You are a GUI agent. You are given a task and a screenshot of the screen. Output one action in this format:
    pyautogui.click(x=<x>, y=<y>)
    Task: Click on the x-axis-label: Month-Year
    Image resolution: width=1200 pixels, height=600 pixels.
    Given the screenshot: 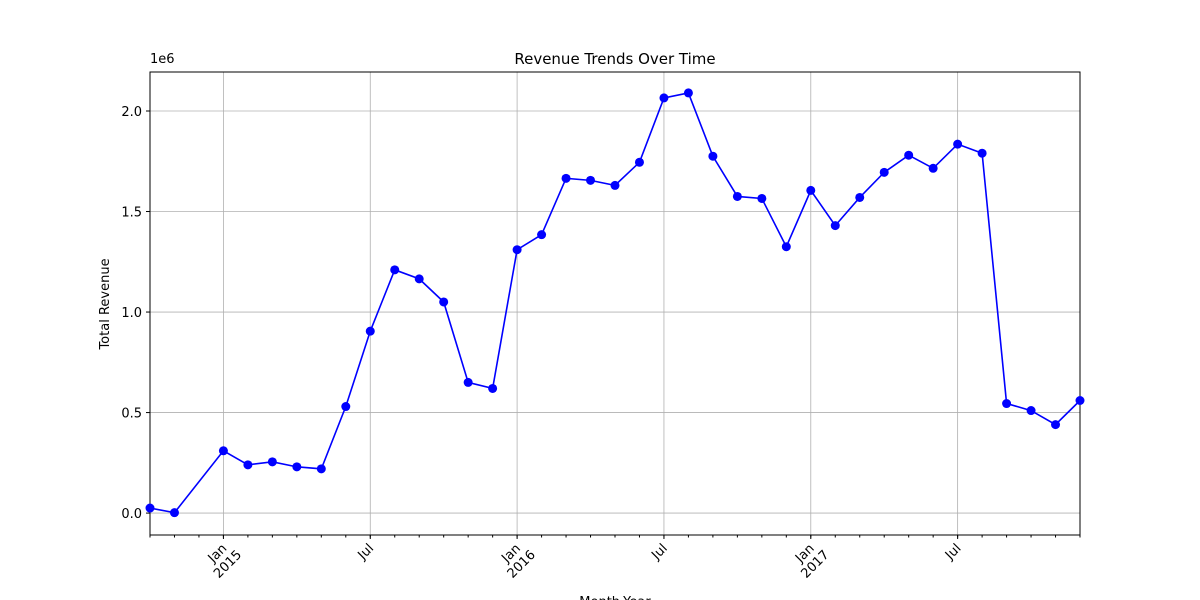 What is the action you would take?
    pyautogui.click(x=615, y=597)
    